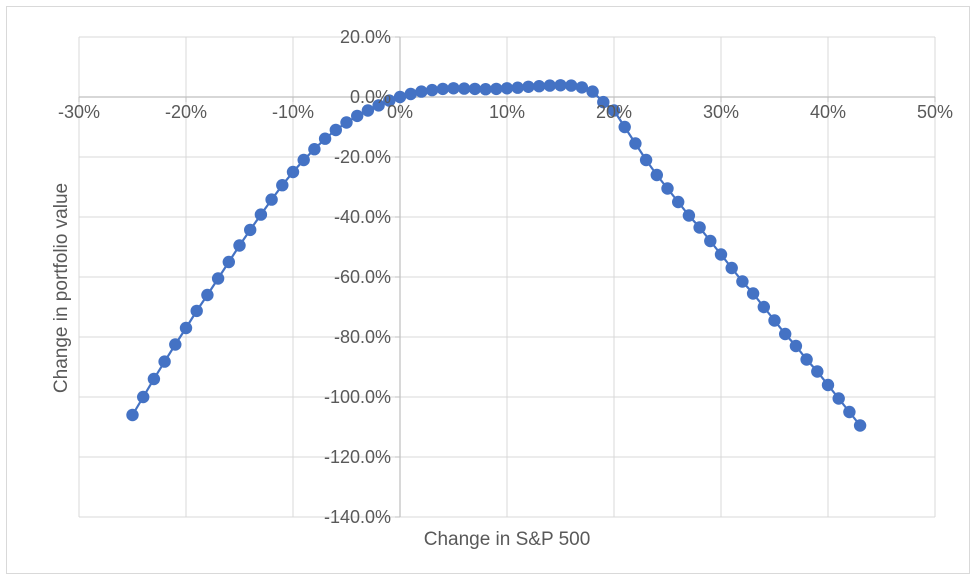 The height and width of the screenshot is (581, 977). I want to click on x-tick-label: 10%, so click(507, 112).